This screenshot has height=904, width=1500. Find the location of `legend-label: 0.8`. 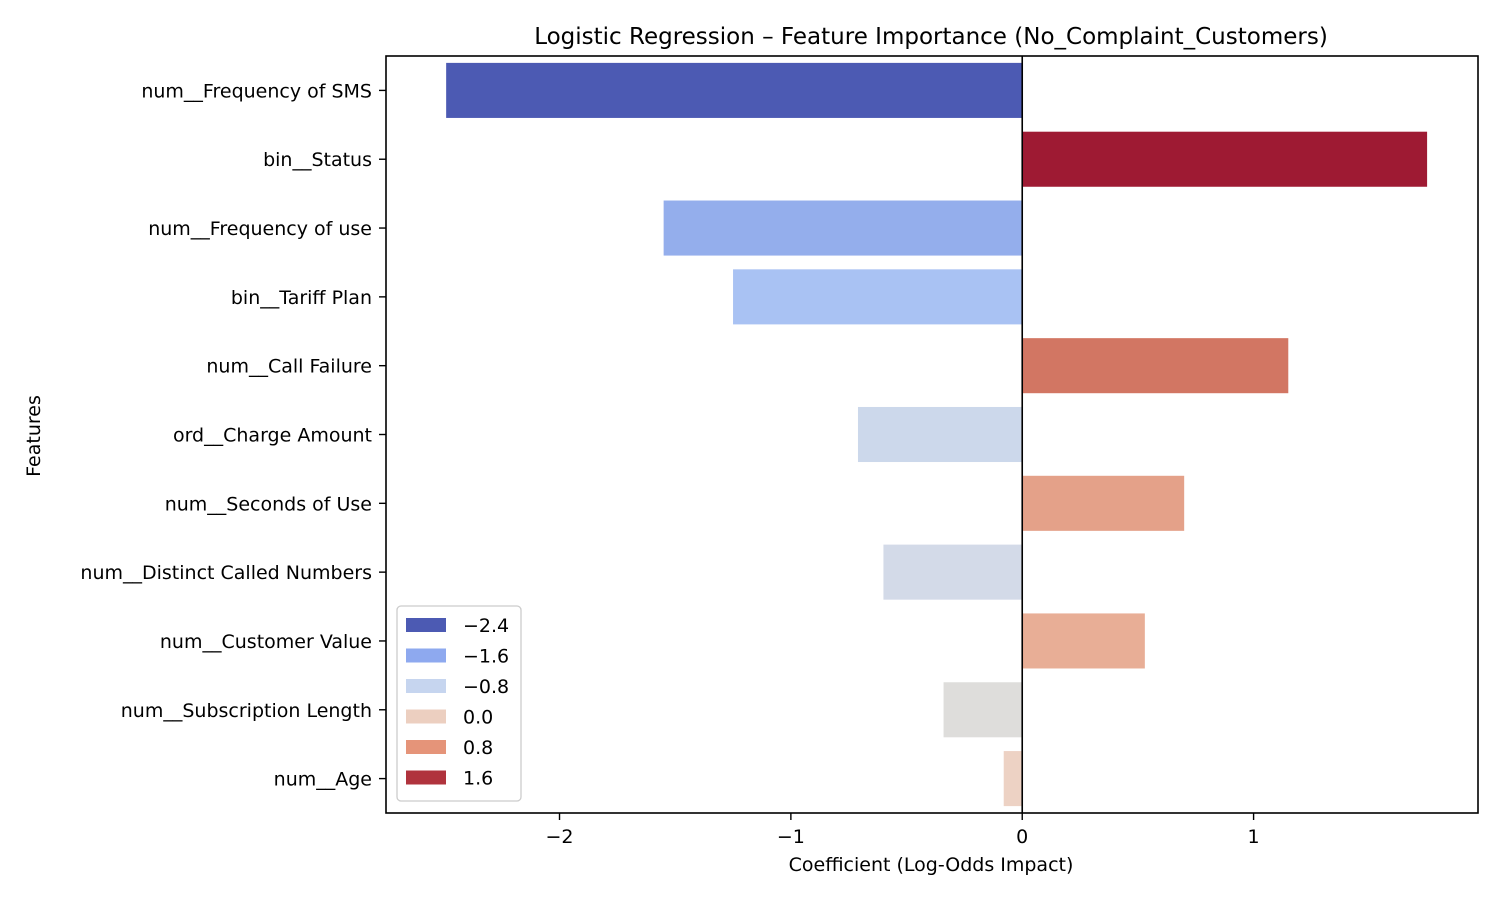

legend-label: 0.8 is located at coordinates (478, 748).